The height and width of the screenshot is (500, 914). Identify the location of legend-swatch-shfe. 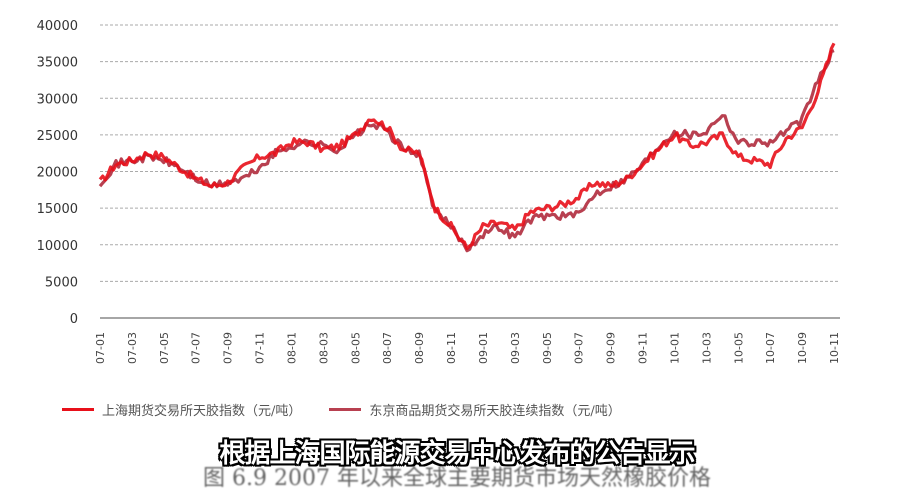
(78, 409).